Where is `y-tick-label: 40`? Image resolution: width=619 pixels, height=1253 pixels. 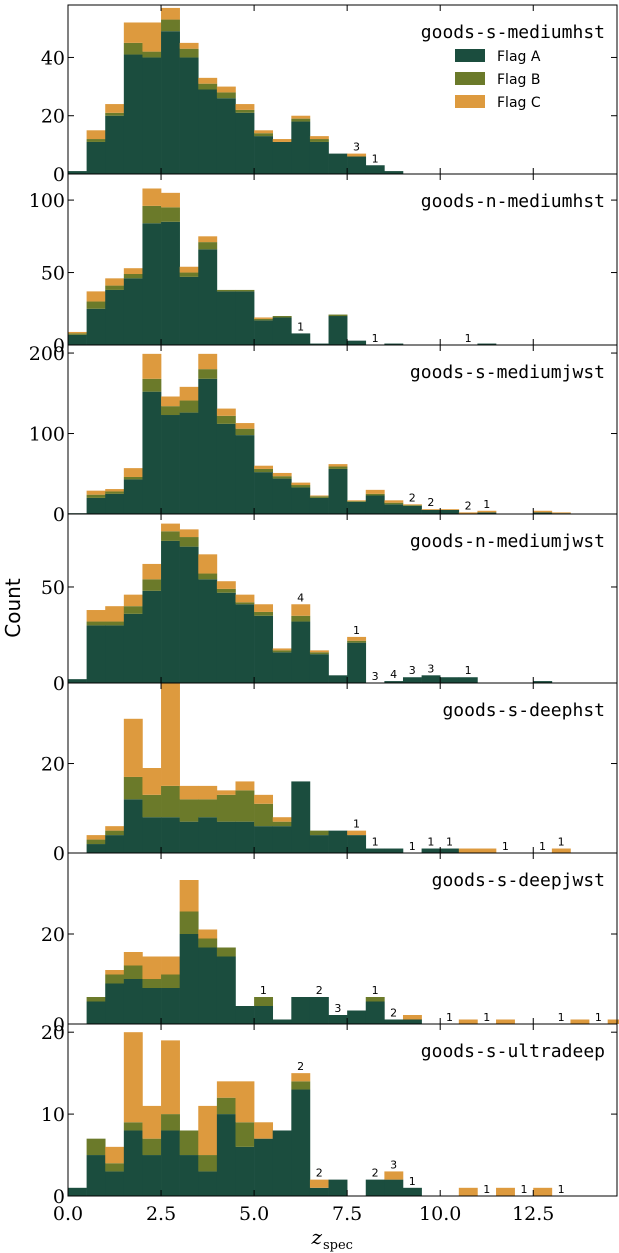
y-tick-label: 40 is located at coordinates (53, 58).